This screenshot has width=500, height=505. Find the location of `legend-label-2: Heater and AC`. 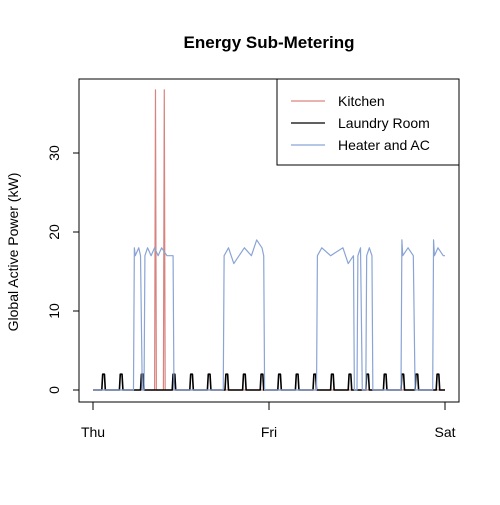

legend-label-2: Heater and AC is located at coordinates (384, 145).